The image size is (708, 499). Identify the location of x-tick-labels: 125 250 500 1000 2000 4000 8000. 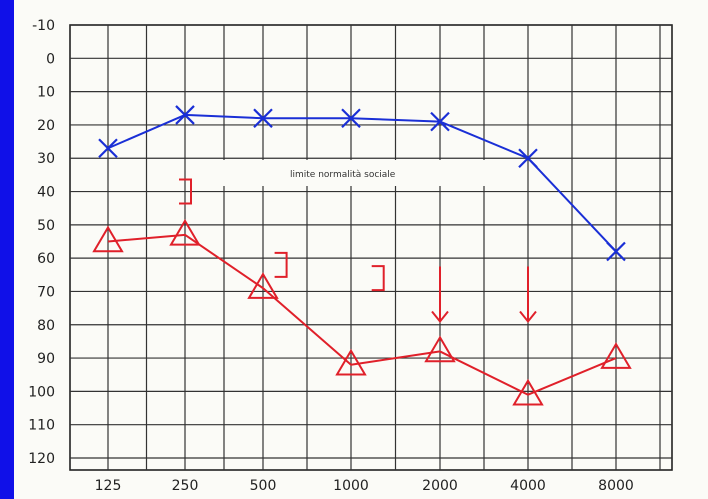
(364, 486).